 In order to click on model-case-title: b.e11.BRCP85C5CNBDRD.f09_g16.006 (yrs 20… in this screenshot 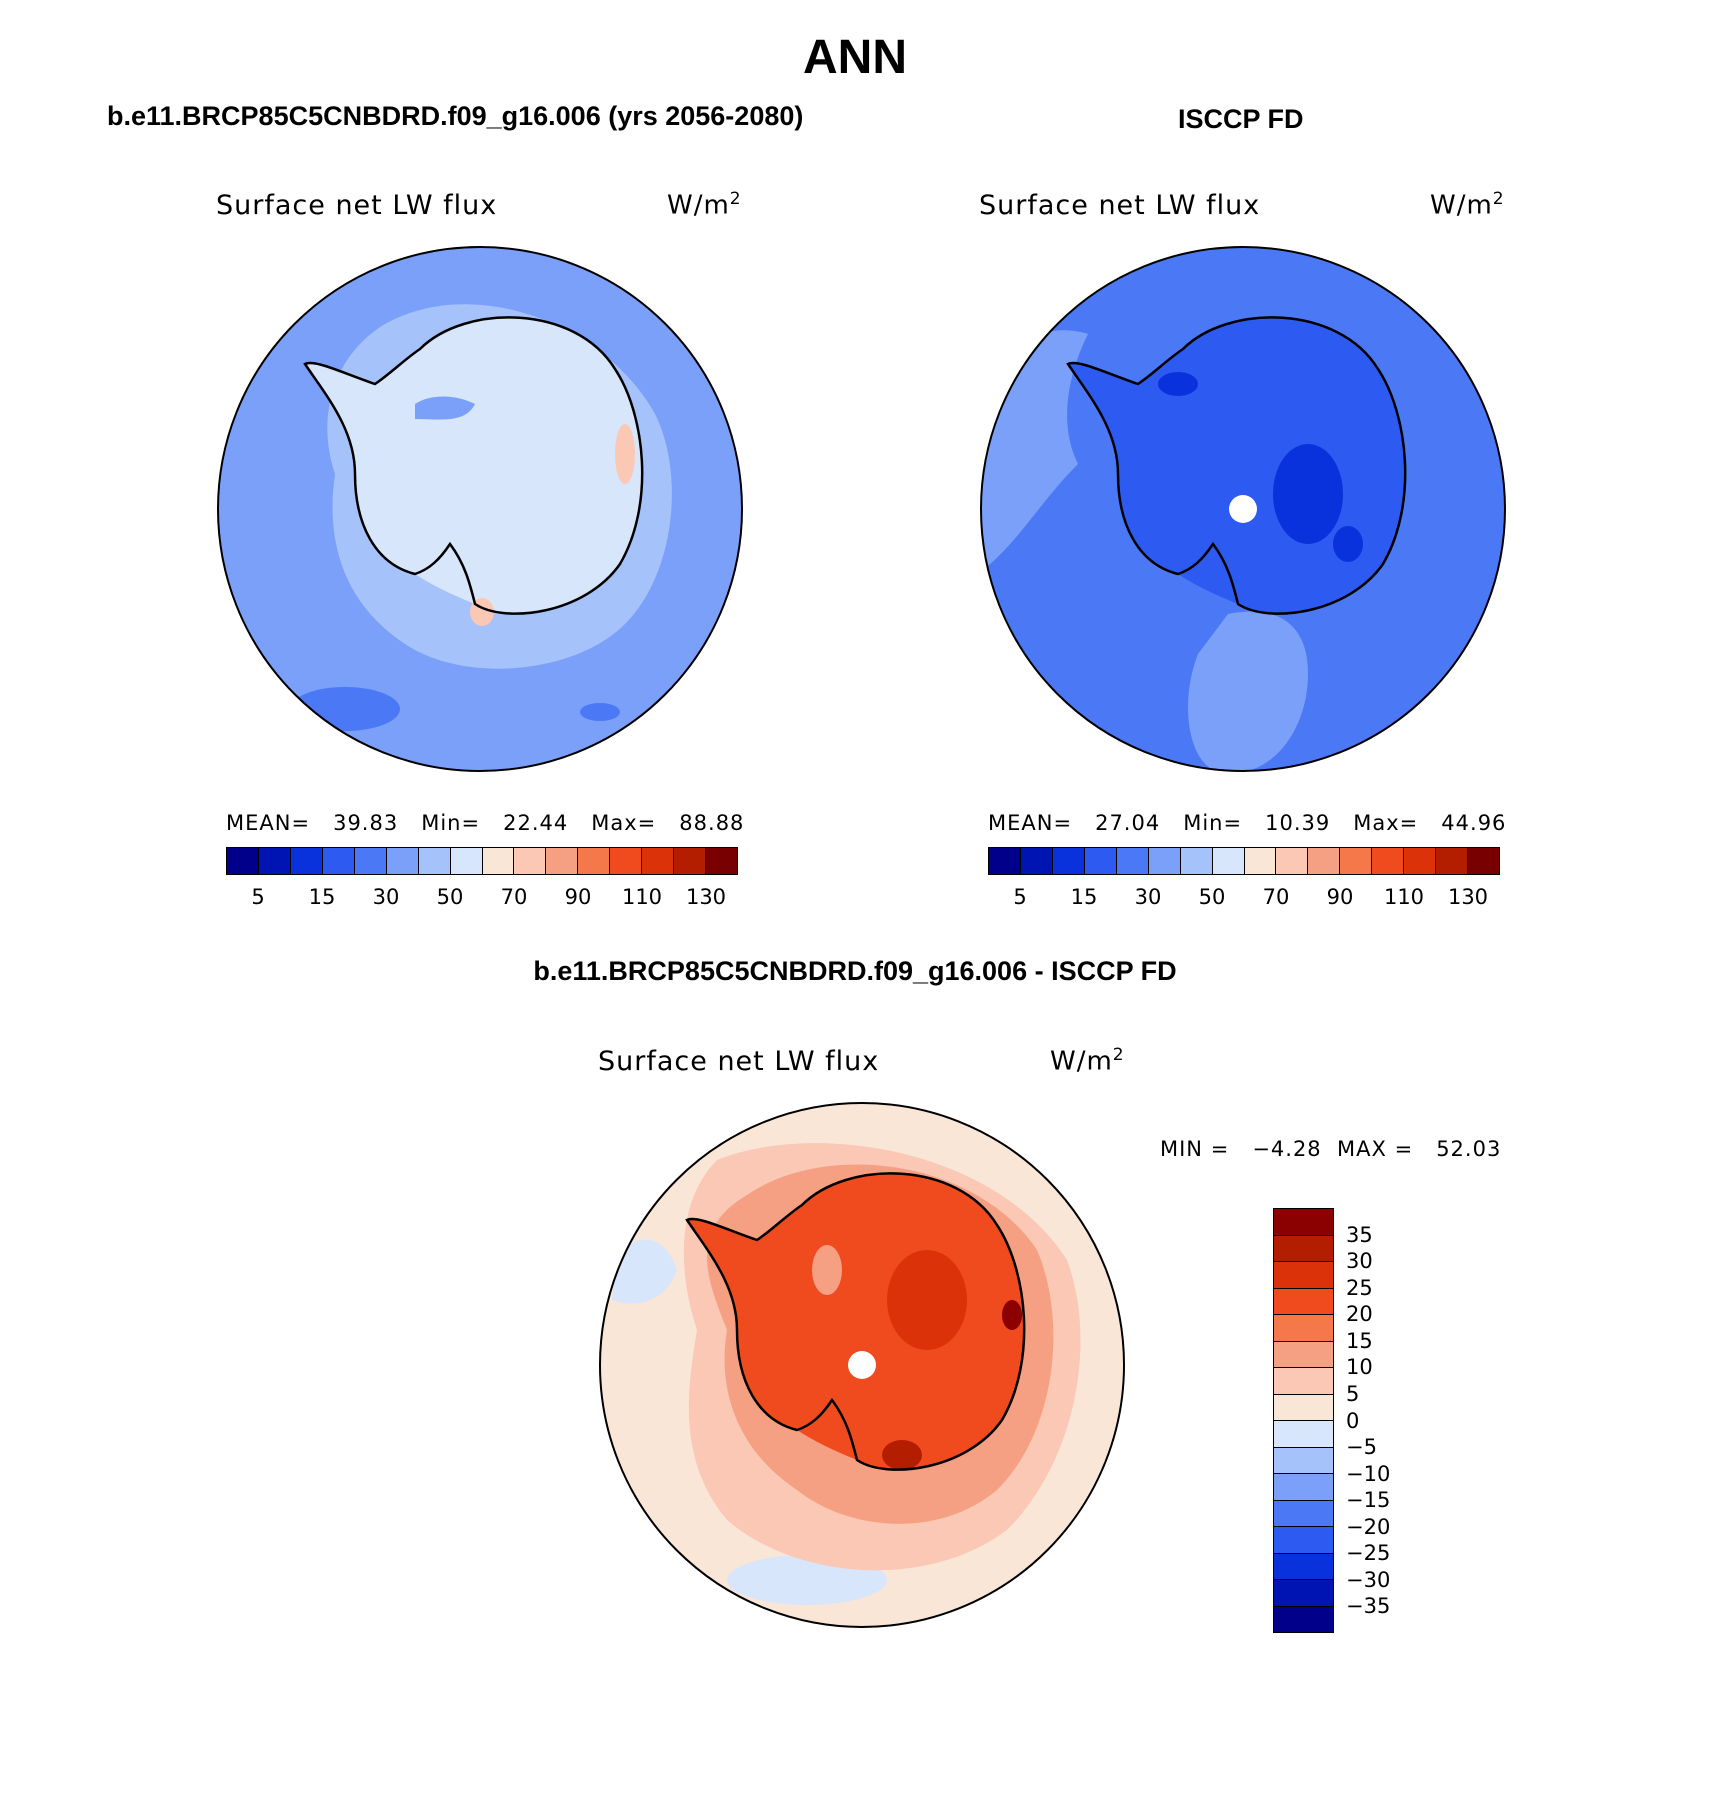, I will do `click(455, 116)`.